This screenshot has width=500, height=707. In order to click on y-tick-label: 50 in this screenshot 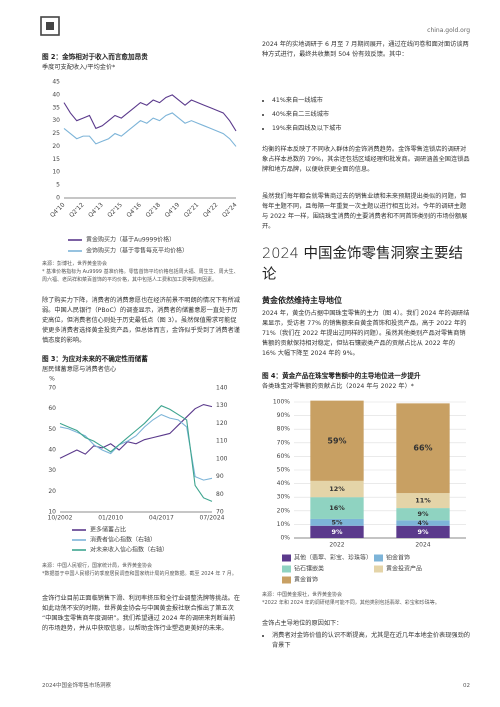, I will do `click(52, 429)`.